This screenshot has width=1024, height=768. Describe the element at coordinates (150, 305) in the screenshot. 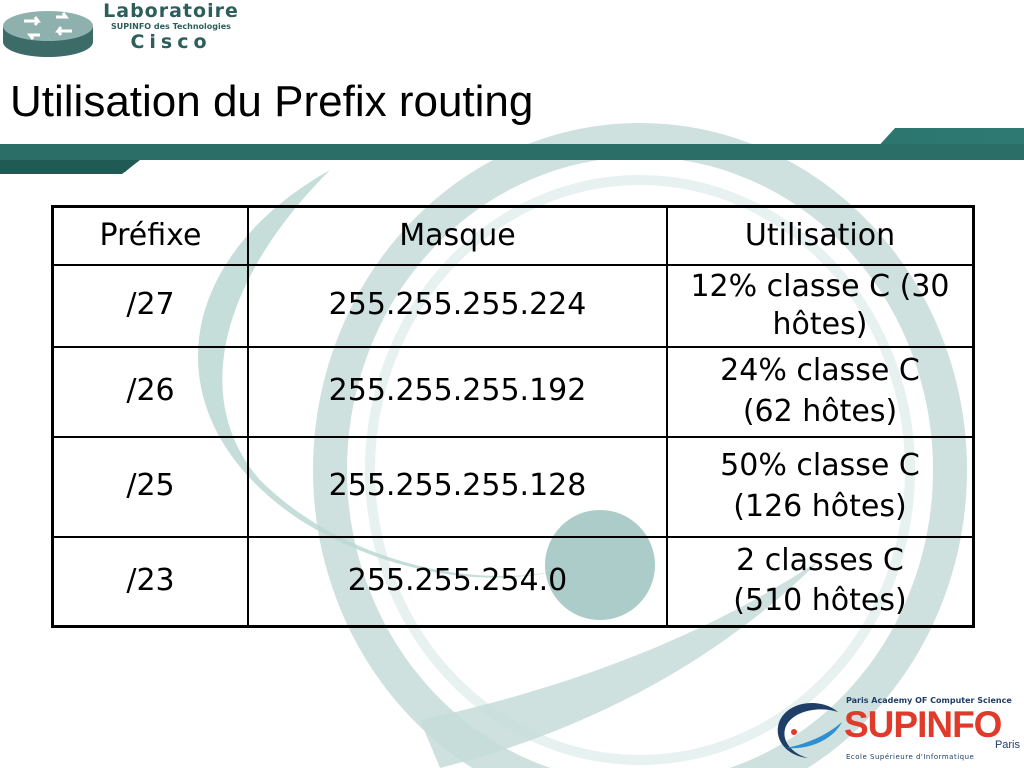

I see `cell-prefix: /27` at that location.